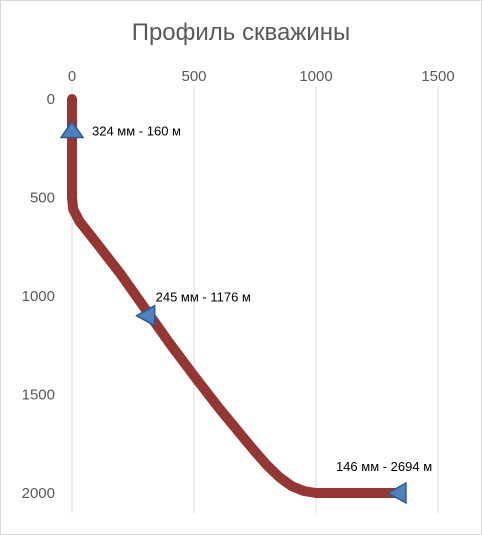 Image resolution: width=482 pixels, height=535 pixels. I want to click on y-tick-label: 1500, so click(38, 395).